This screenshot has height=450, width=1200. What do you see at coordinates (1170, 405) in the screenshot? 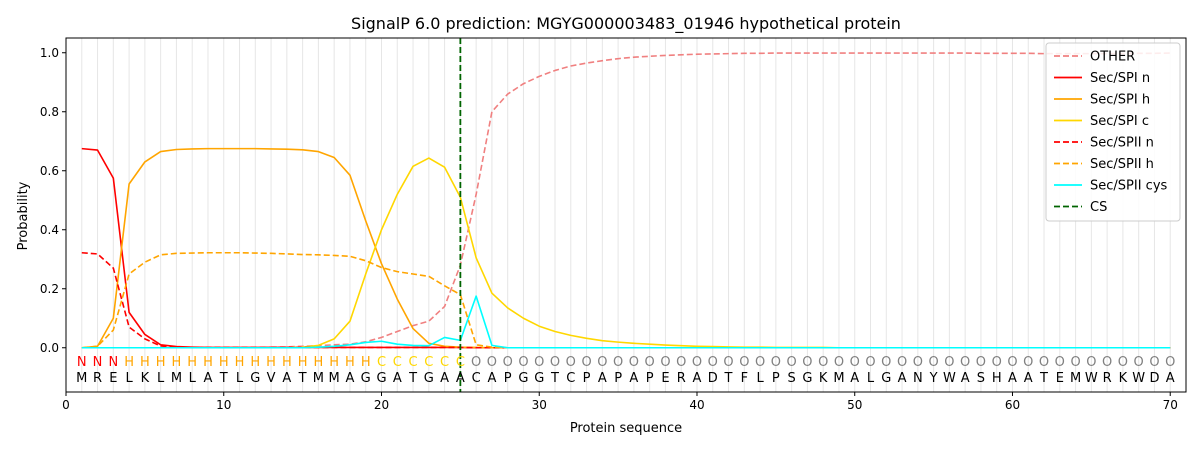
I see `x-tick-label: 70` at bounding box center [1170, 405].